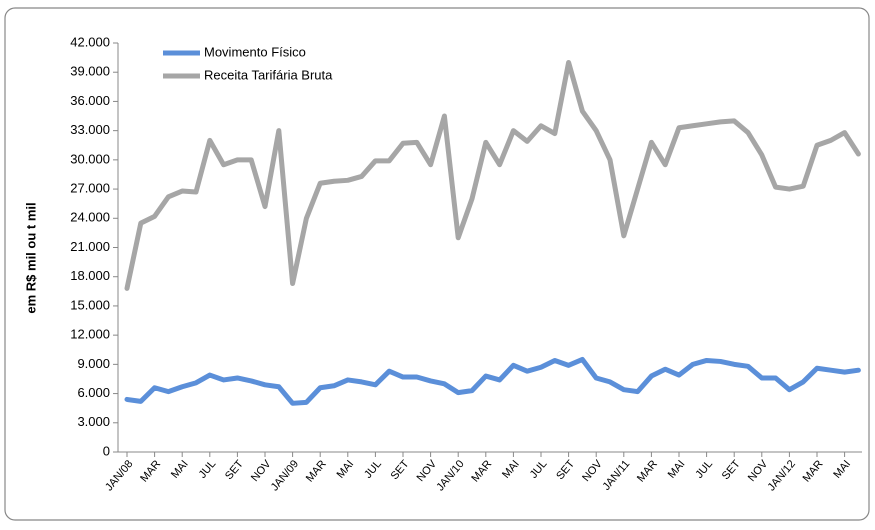 Image resolution: width=875 pixels, height=530 pixels. I want to click on y-tick-label: 27.000, so click(90, 188).